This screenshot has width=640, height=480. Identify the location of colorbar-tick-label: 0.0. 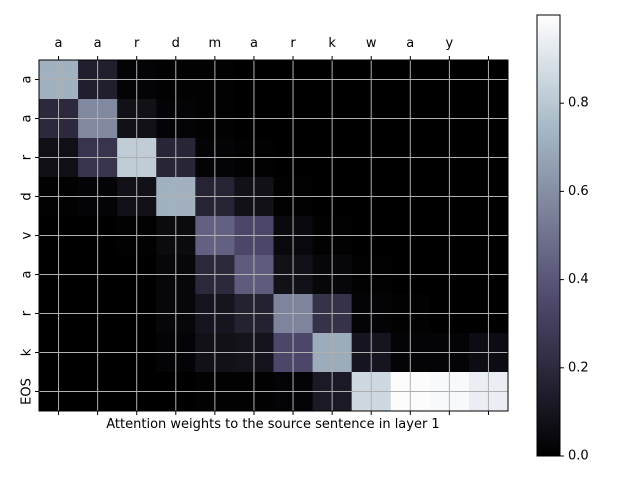
(578, 456).